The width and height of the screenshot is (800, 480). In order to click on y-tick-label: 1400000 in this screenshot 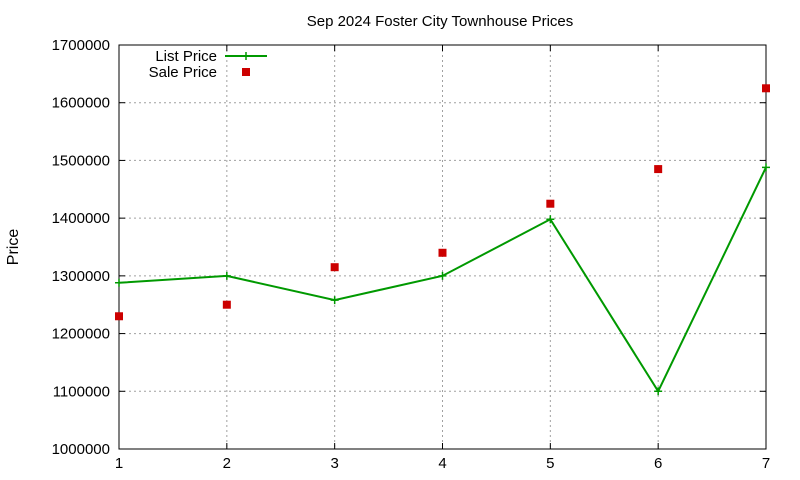, I will do `click(81, 218)`.